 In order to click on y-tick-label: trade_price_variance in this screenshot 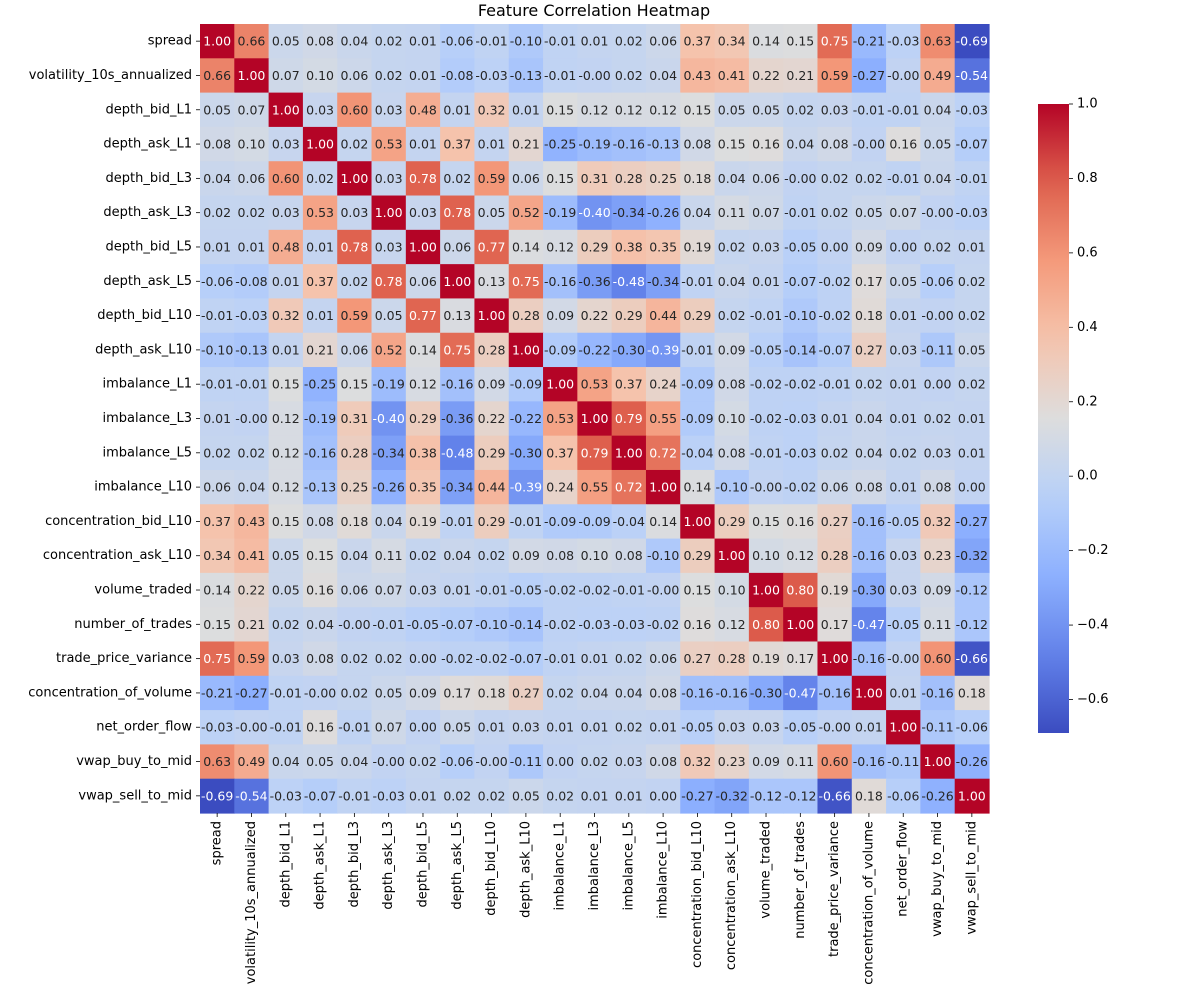, I will do `click(124, 658)`.